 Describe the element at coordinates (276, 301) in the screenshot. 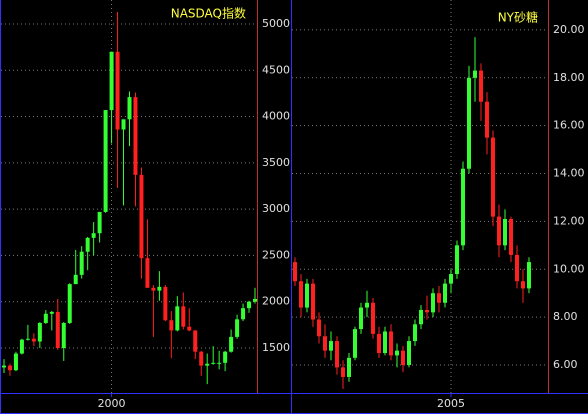

I see `y-tick-label: 2000` at that location.